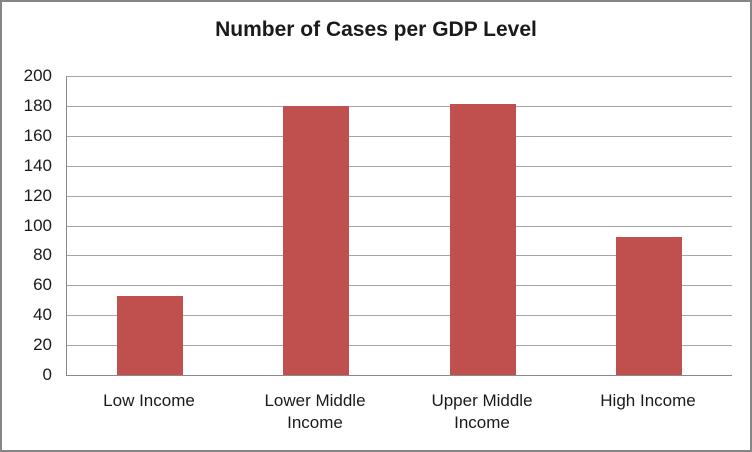 The width and height of the screenshot is (752, 452). Describe the element at coordinates (37, 135) in the screenshot. I see `y-axis-tick-label: 160` at that location.